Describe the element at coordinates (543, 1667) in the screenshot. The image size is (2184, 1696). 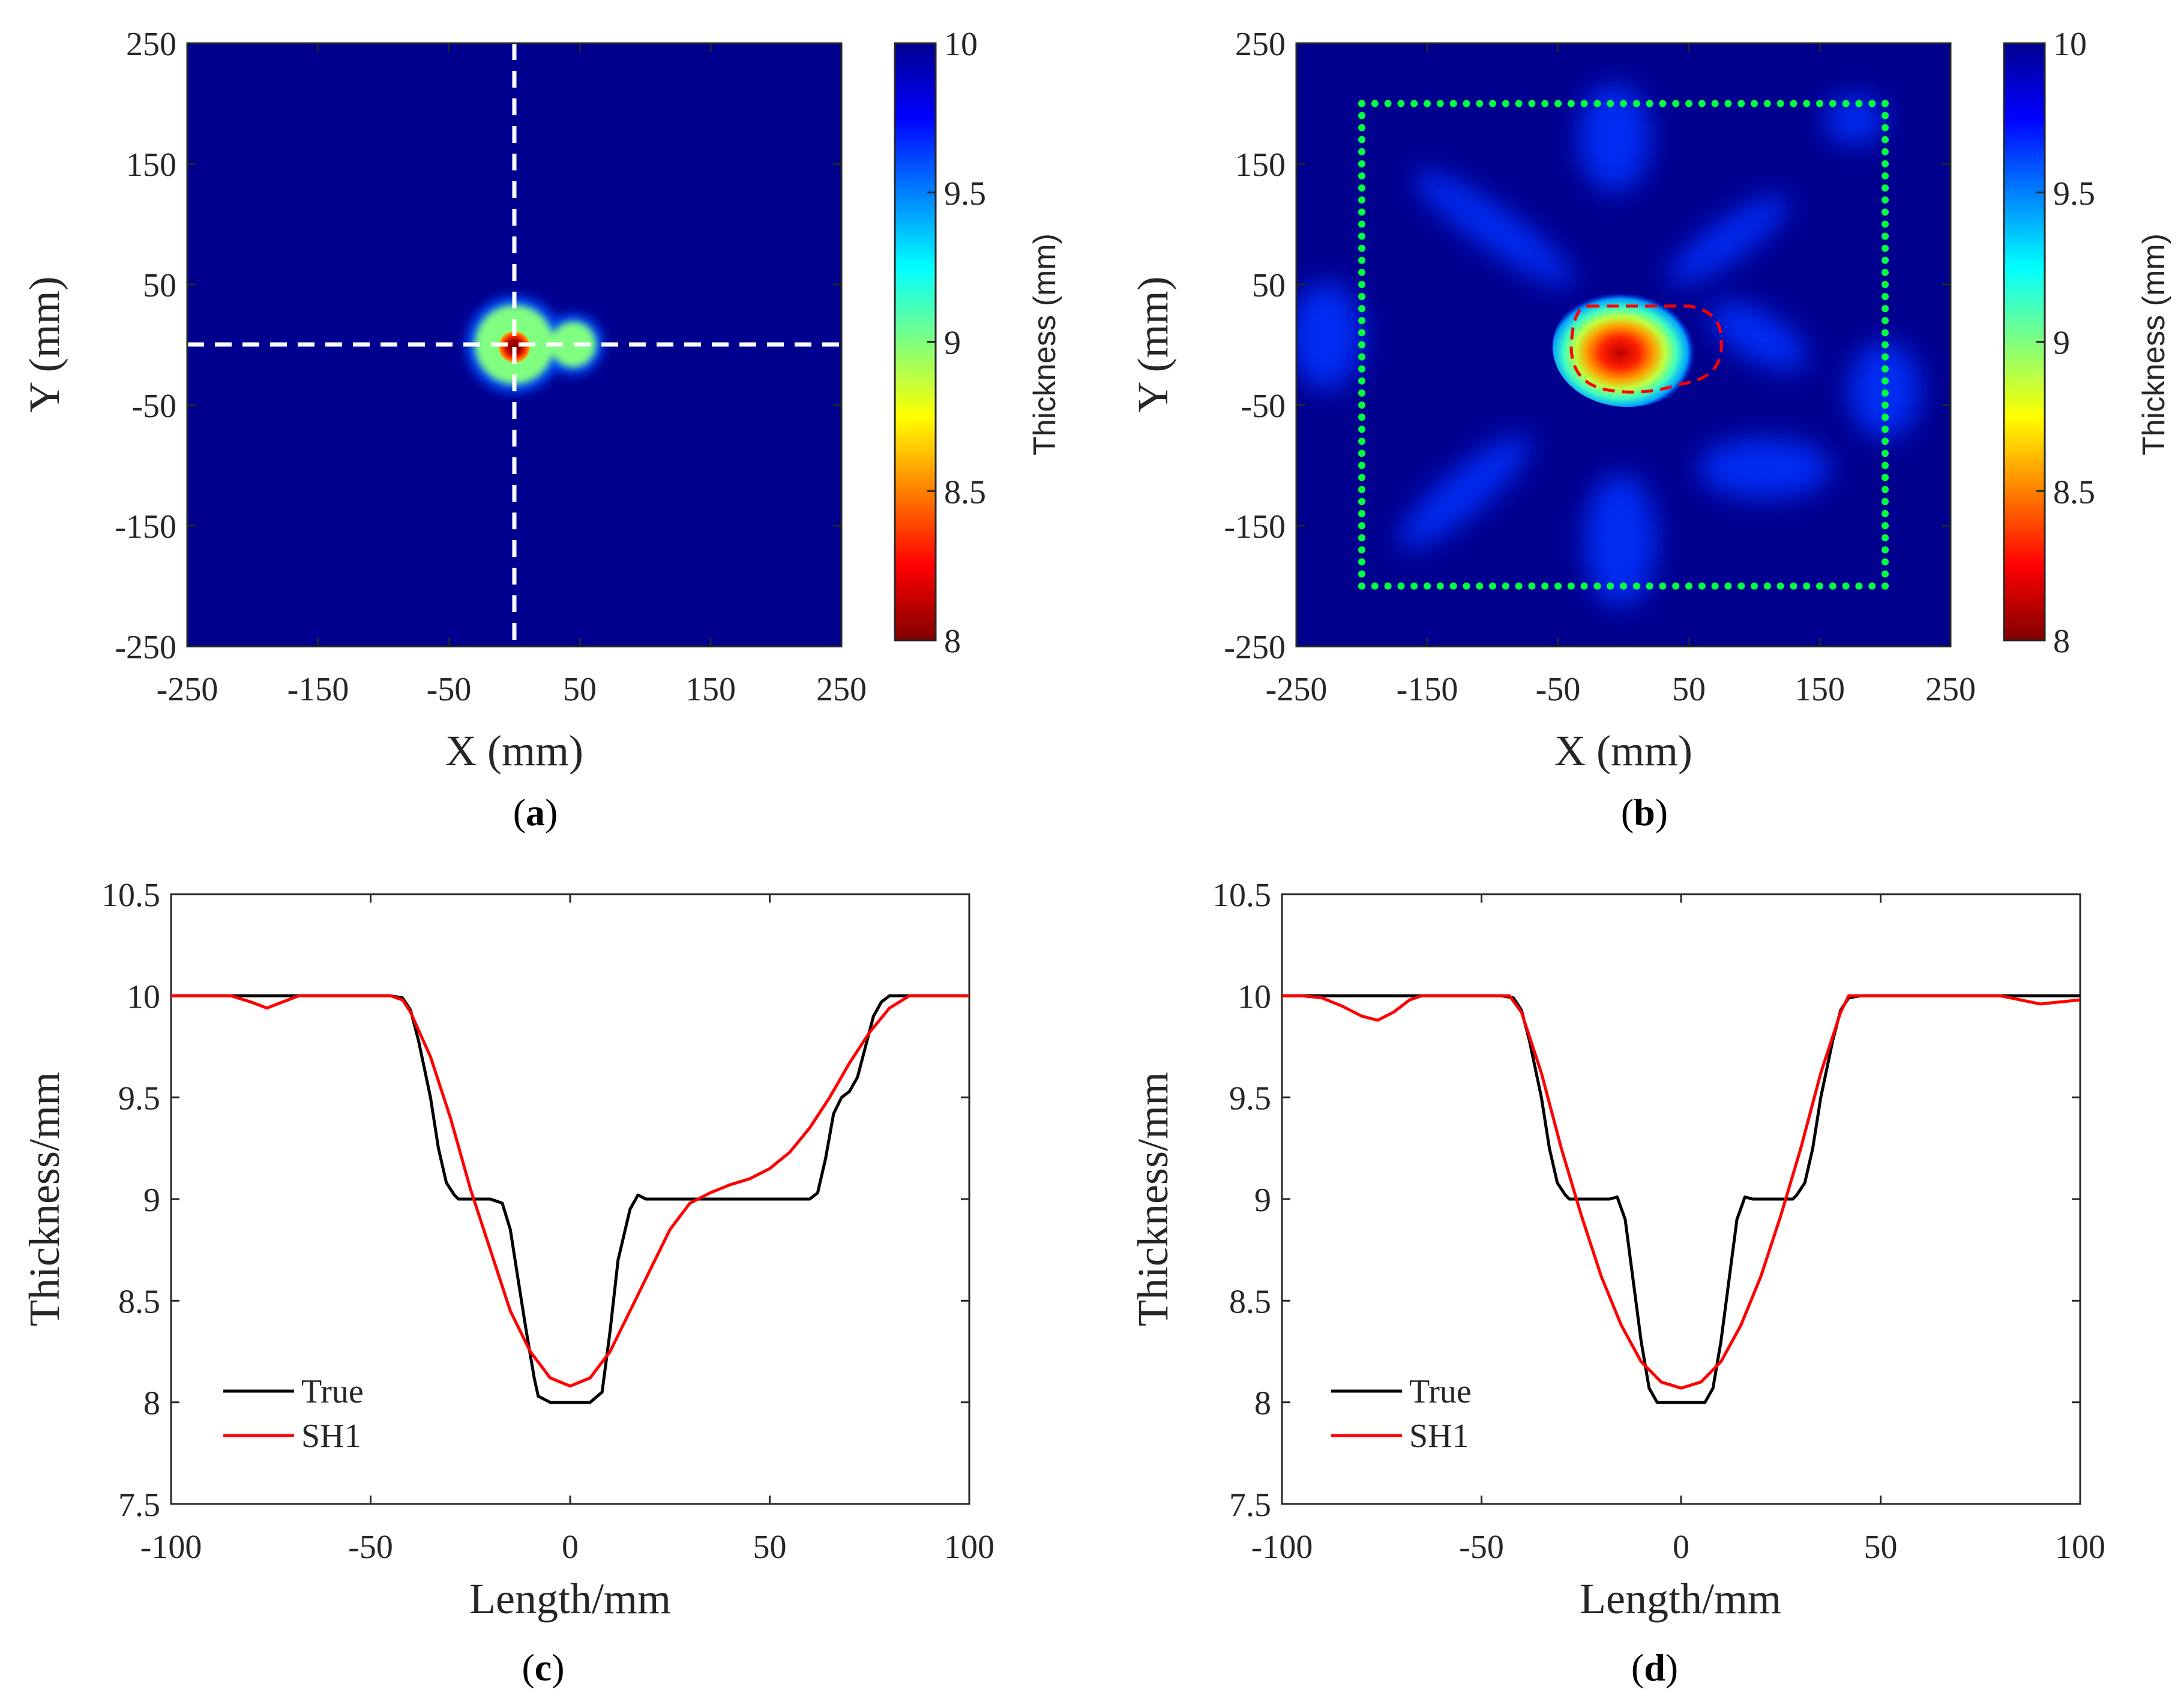
I see `caption-c: (c)` at that location.